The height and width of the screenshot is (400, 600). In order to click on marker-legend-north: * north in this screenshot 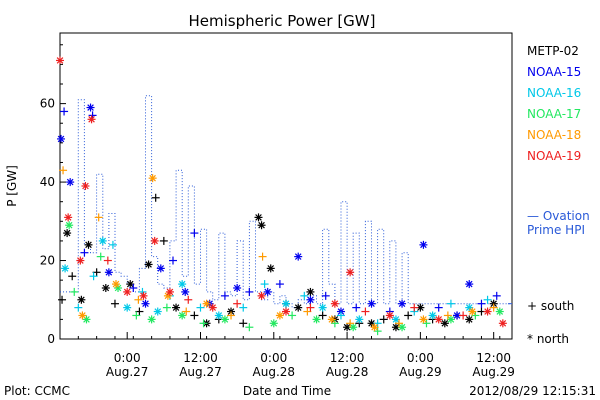, I will do `click(548, 339)`.